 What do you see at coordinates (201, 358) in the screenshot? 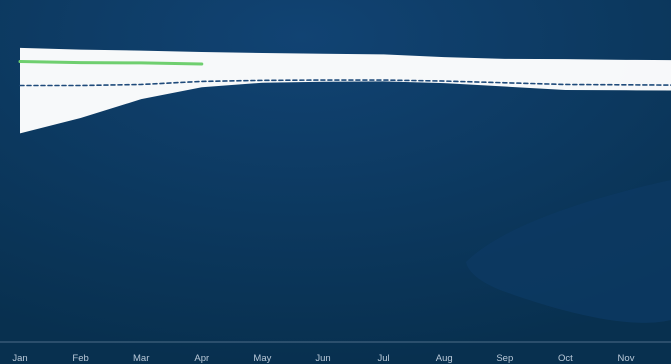
I see `x-tick-label-apr: Apr` at bounding box center [201, 358].